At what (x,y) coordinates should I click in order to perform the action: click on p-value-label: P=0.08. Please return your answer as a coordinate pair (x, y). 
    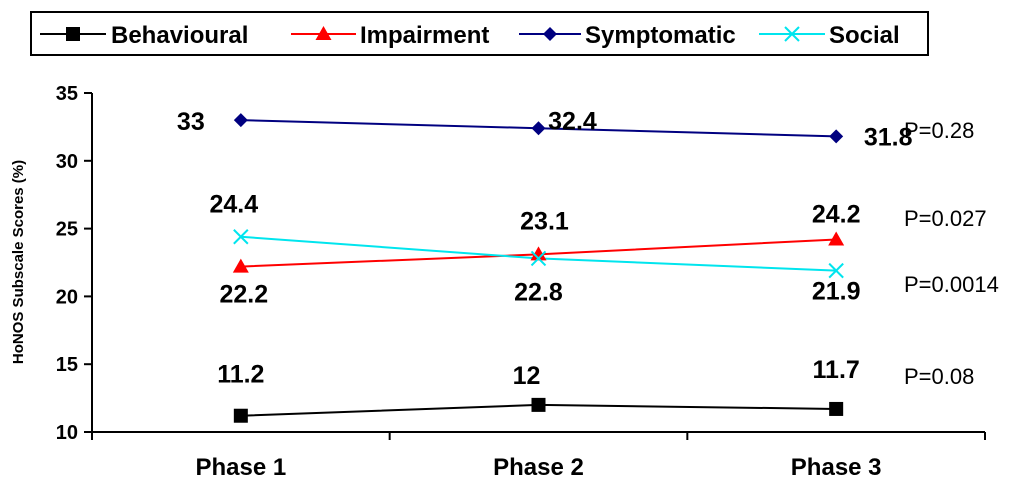
    Looking at the image, I should click on (939, 376).